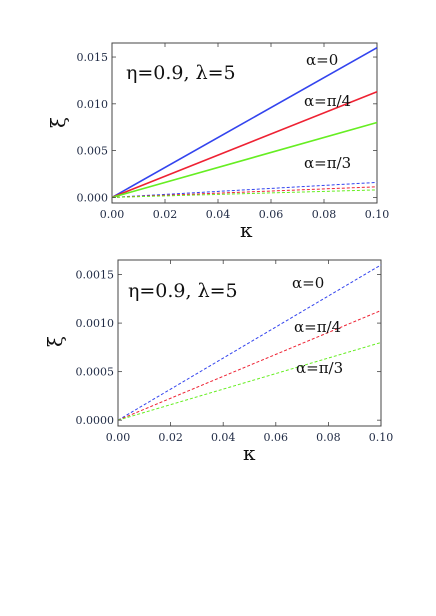  What do you see at coordinates (93, 197) in the screenshot?
I see `y-tick-label: 0.000` at bounding box center [93, 197].